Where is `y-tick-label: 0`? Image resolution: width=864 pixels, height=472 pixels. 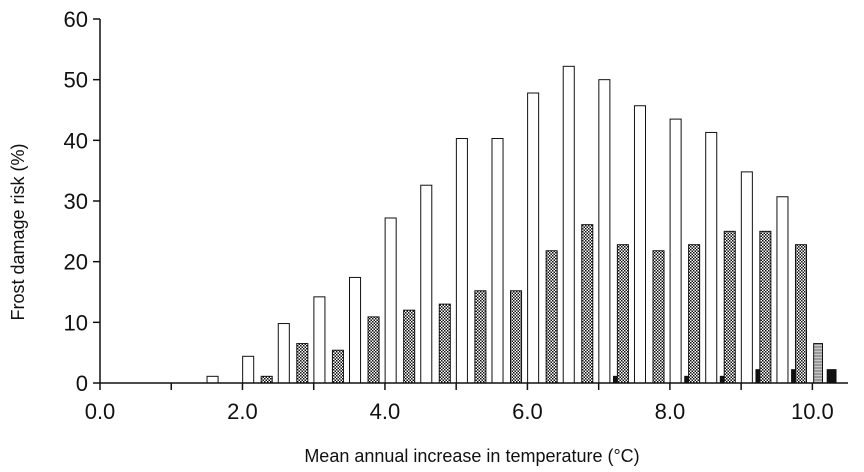
y-tick-label: 0 is located at coordinates (82, 383).